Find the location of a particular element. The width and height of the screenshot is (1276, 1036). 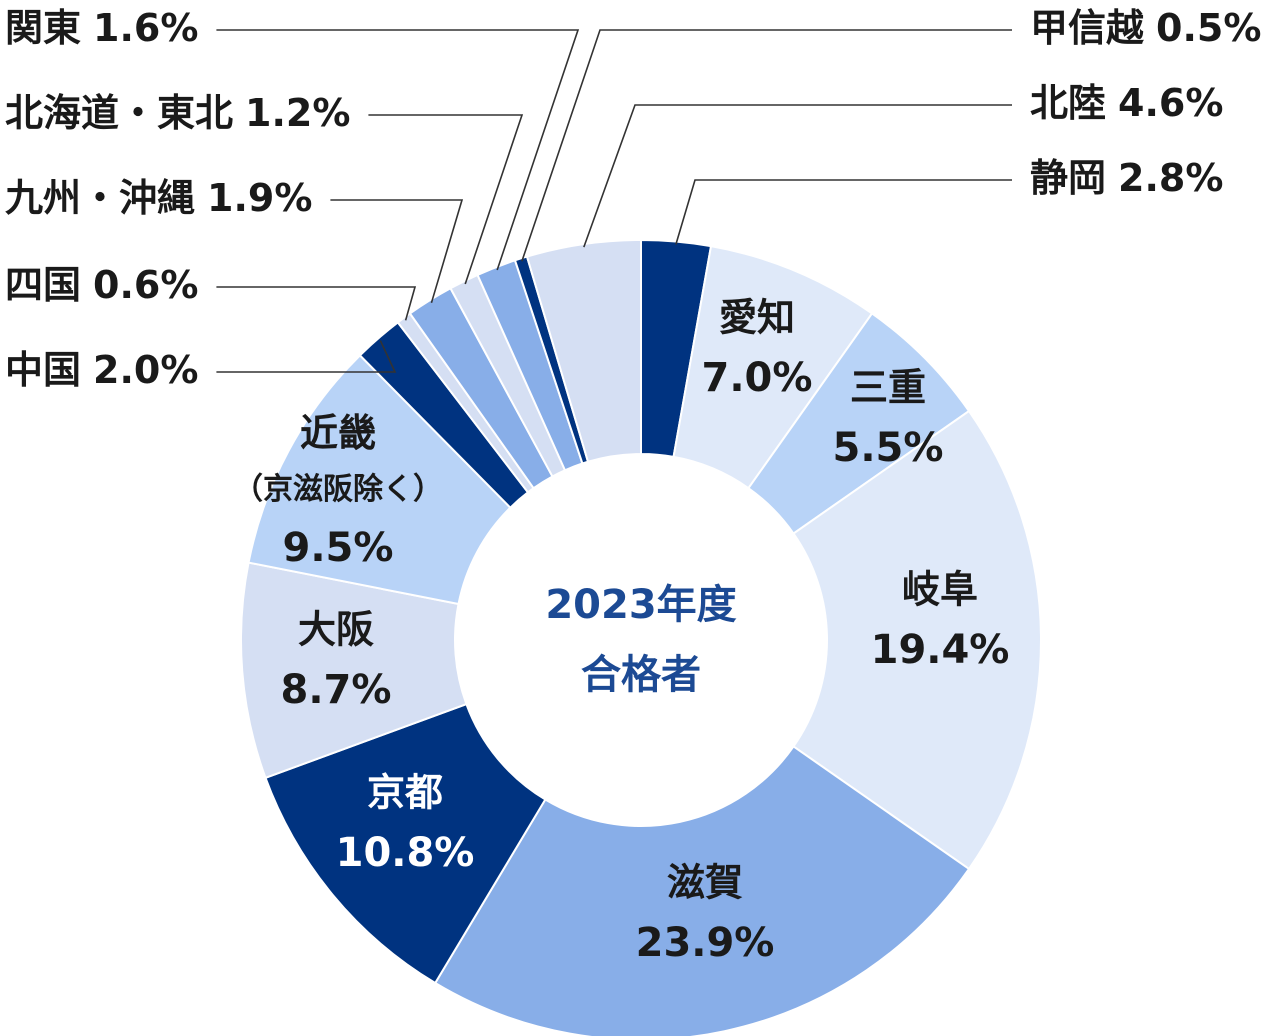

outside-label: 北海道・東北 1.2% is located at coordinates (177, 113).